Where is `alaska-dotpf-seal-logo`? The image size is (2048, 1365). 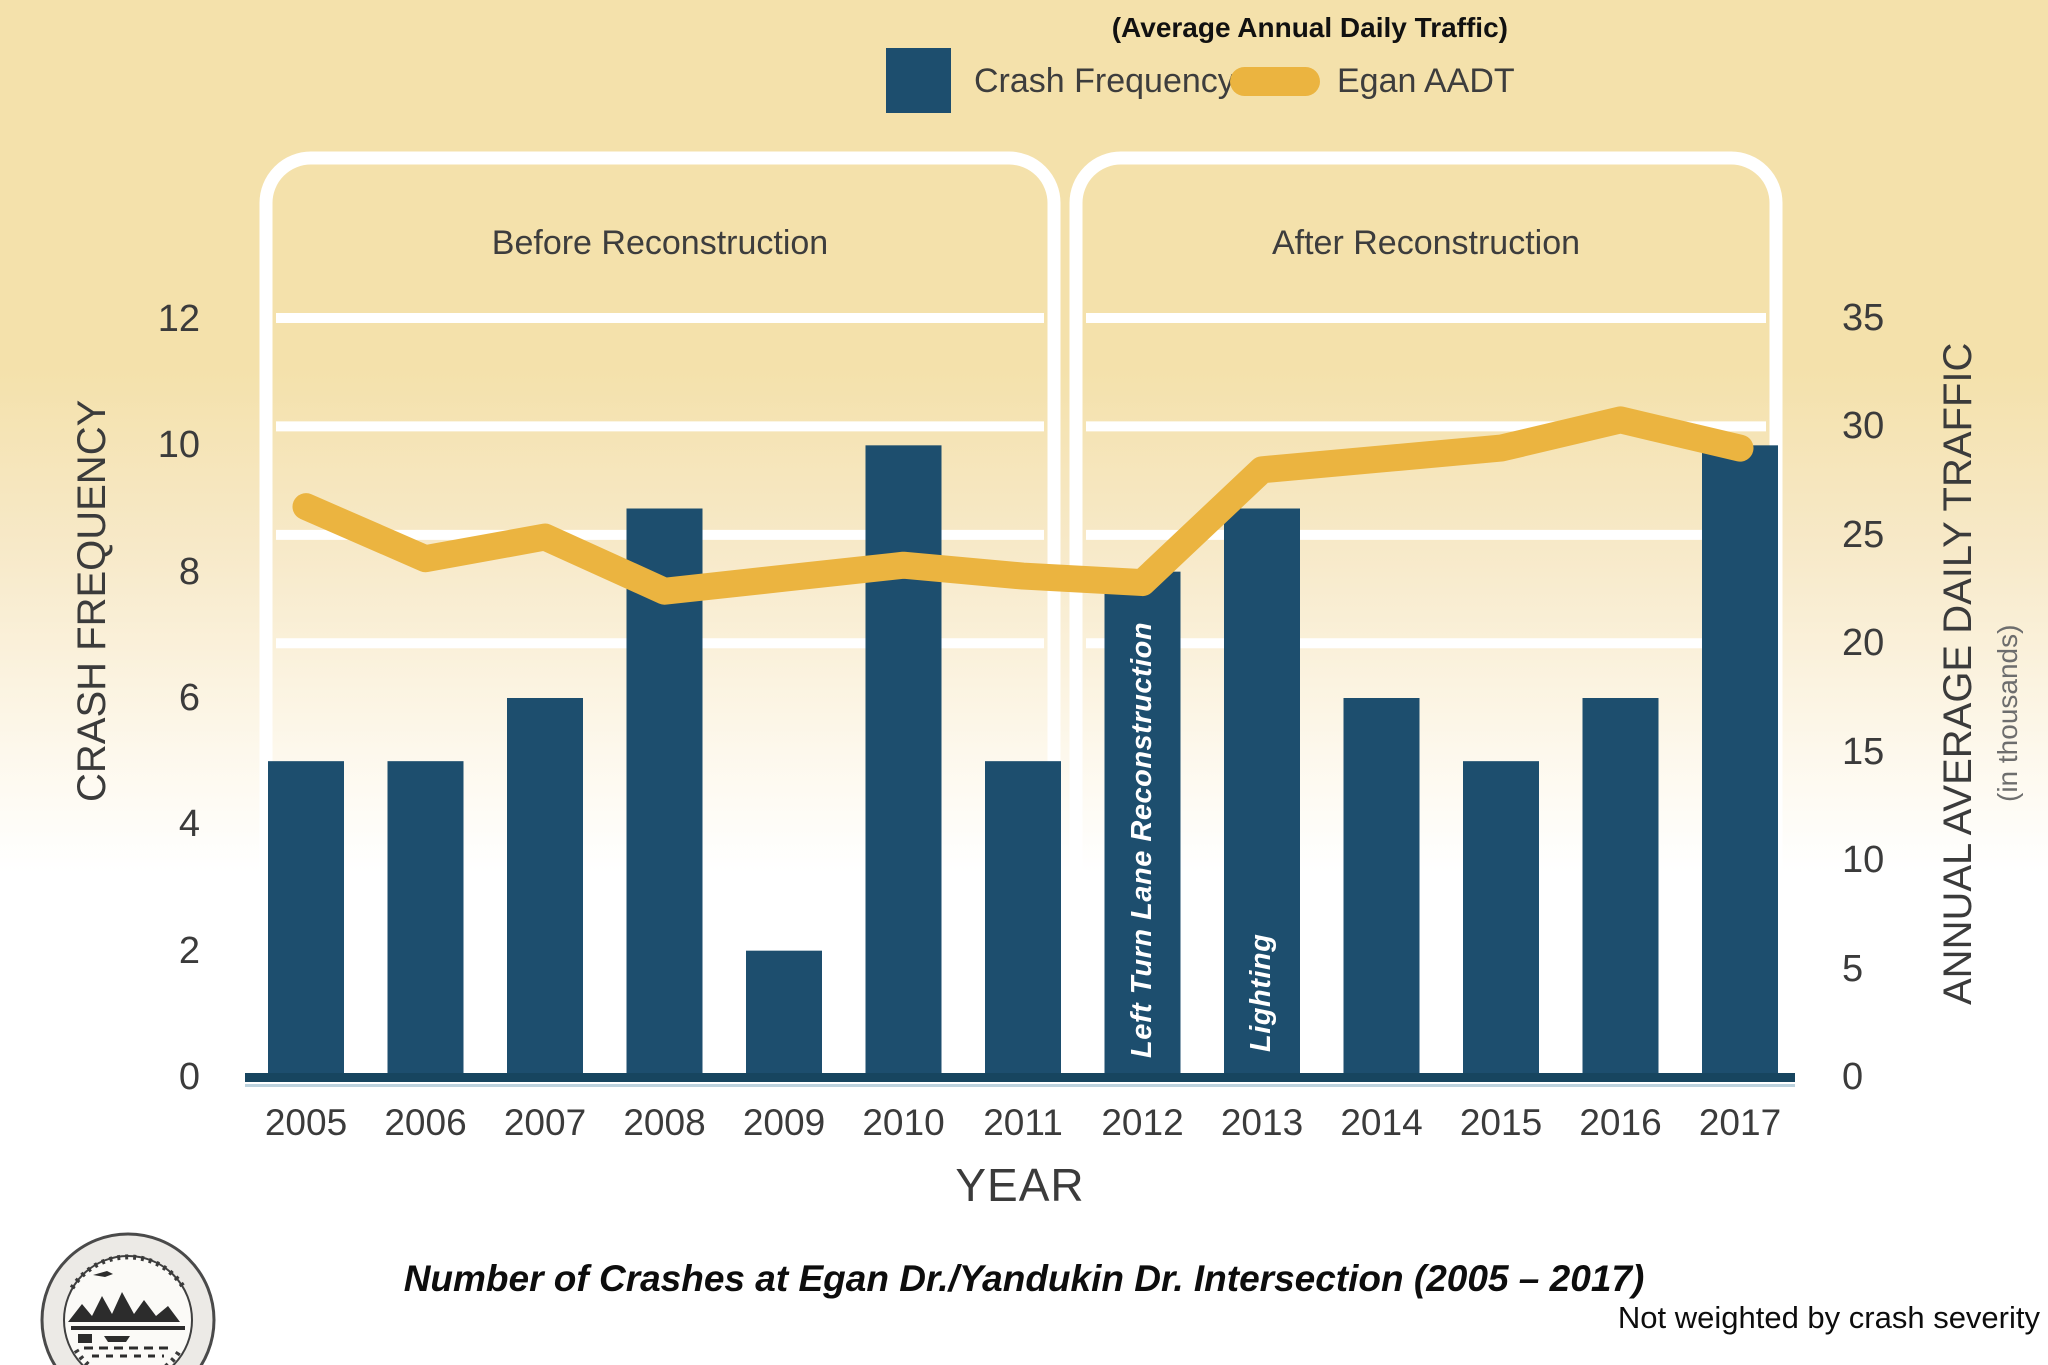
alaska-dotpf-seal-logo is located at coordinates (128, 1298).